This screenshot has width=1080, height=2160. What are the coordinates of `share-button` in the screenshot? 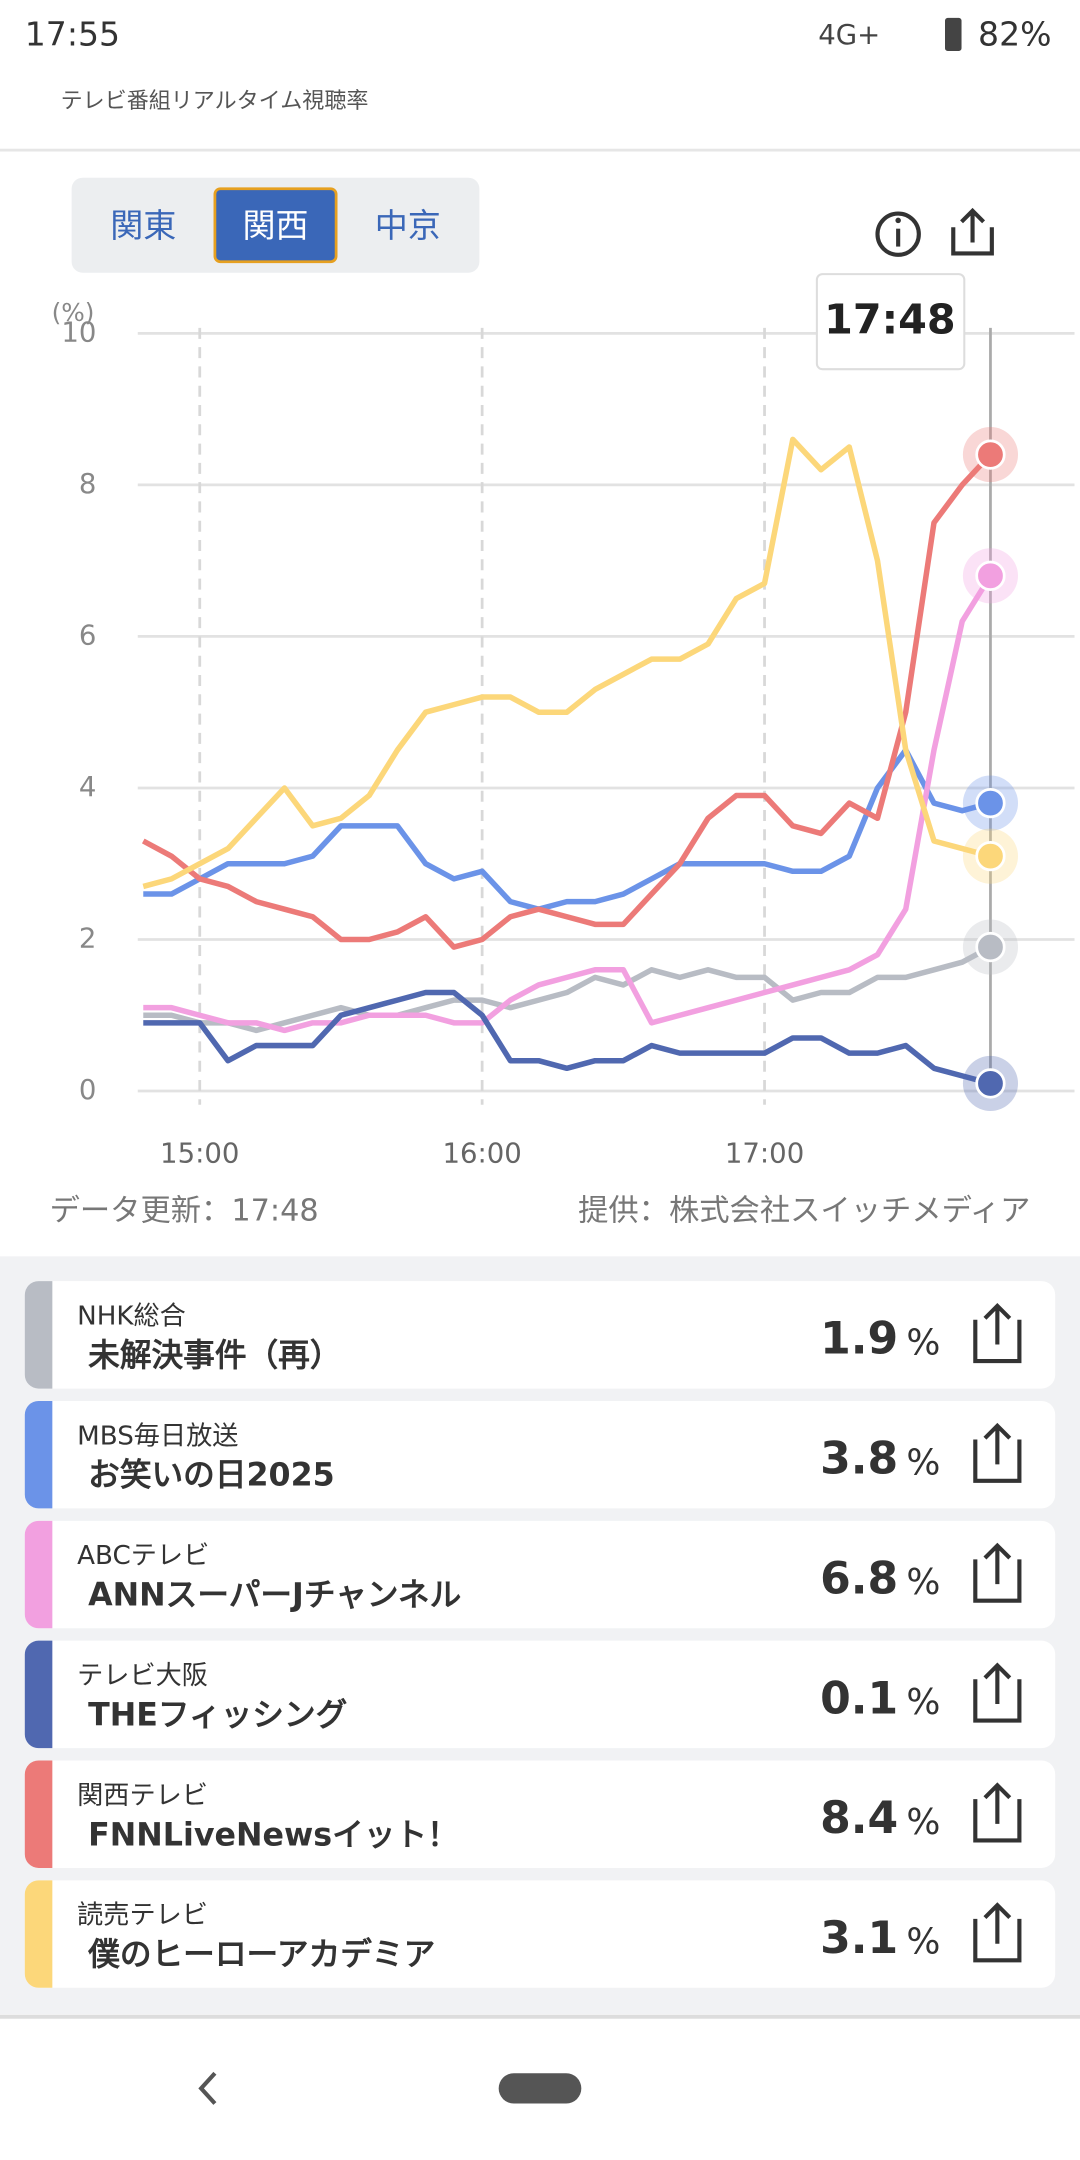 It's located at (972, 231).